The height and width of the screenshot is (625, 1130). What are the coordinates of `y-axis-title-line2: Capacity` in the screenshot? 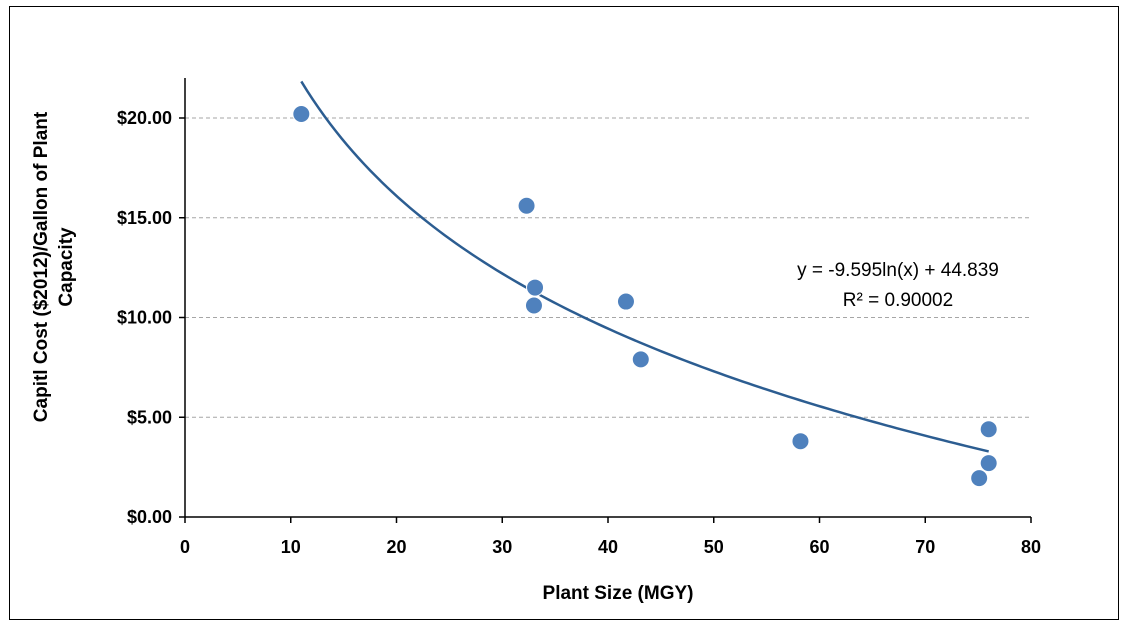 It's located at (66, 267).